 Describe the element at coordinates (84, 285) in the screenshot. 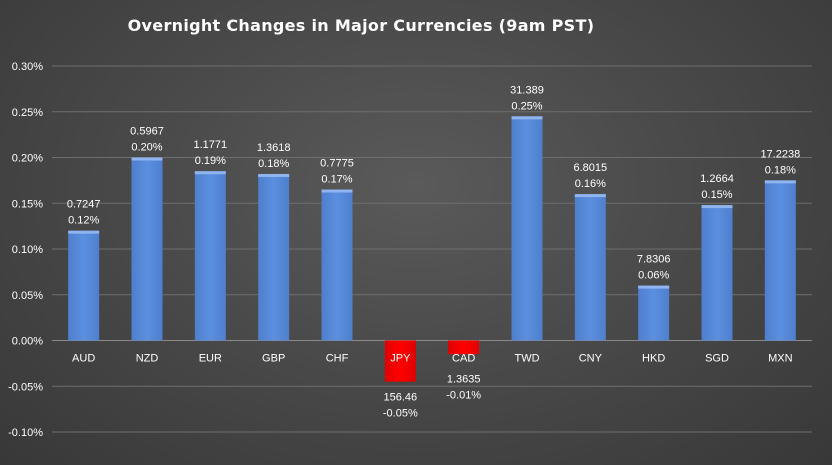

I see `bar-aud` at that location.